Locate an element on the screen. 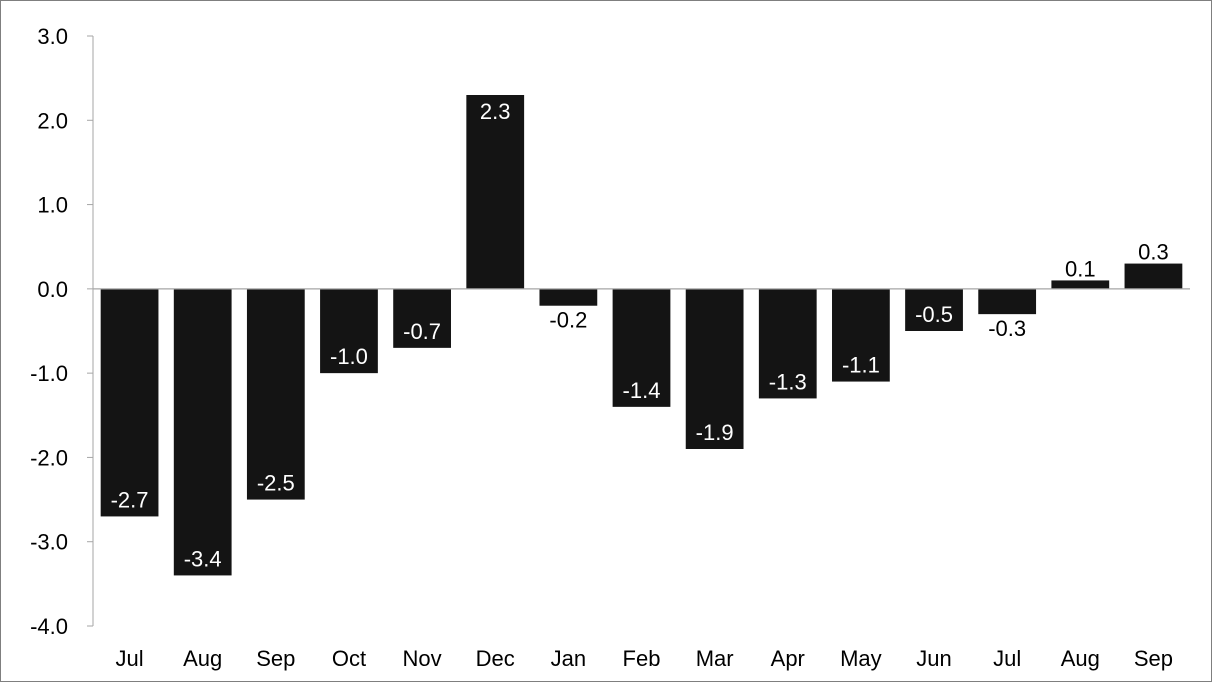  x-tick-label: Jan is located at coordinates (568, 658).